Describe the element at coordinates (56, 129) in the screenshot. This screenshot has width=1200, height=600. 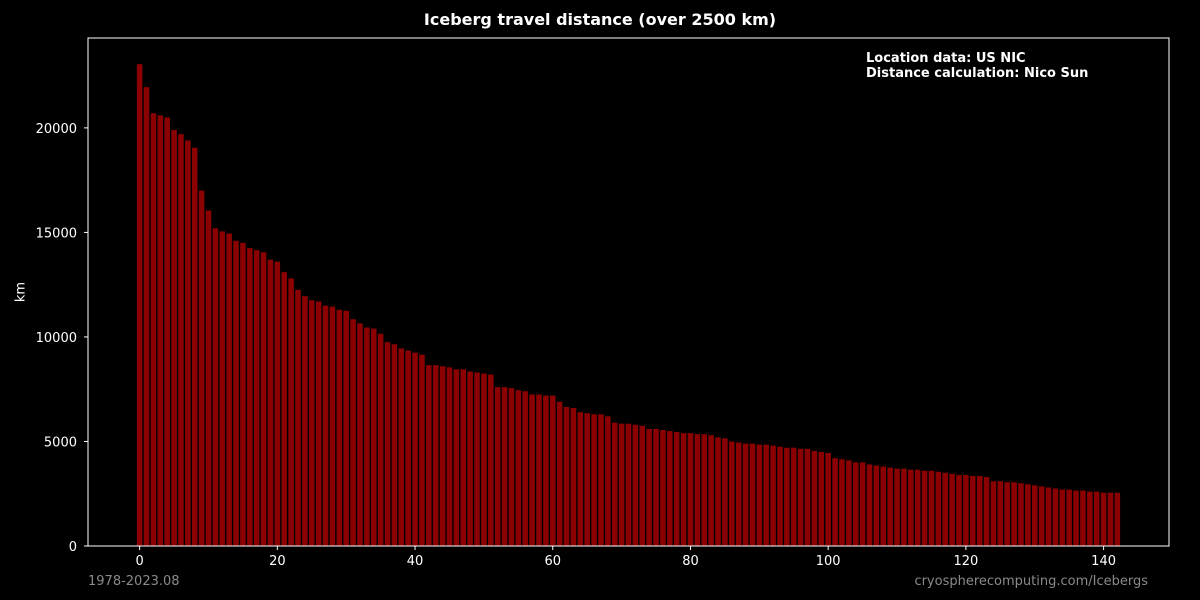
I see `y-tick-label: 20000` at that location.